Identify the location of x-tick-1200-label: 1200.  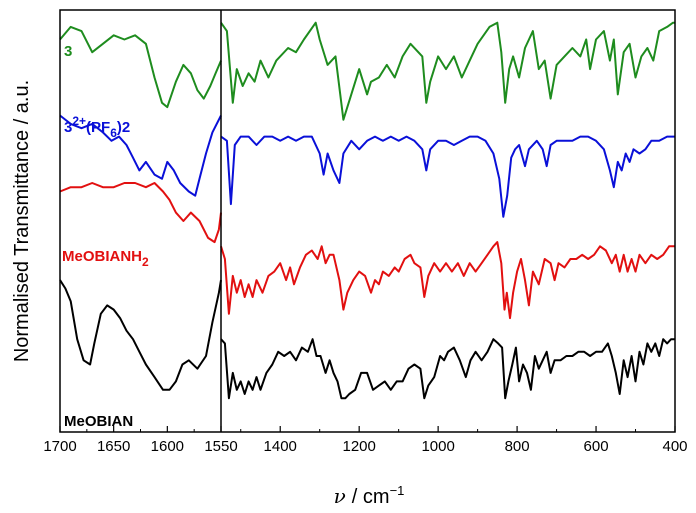
(358, 446).